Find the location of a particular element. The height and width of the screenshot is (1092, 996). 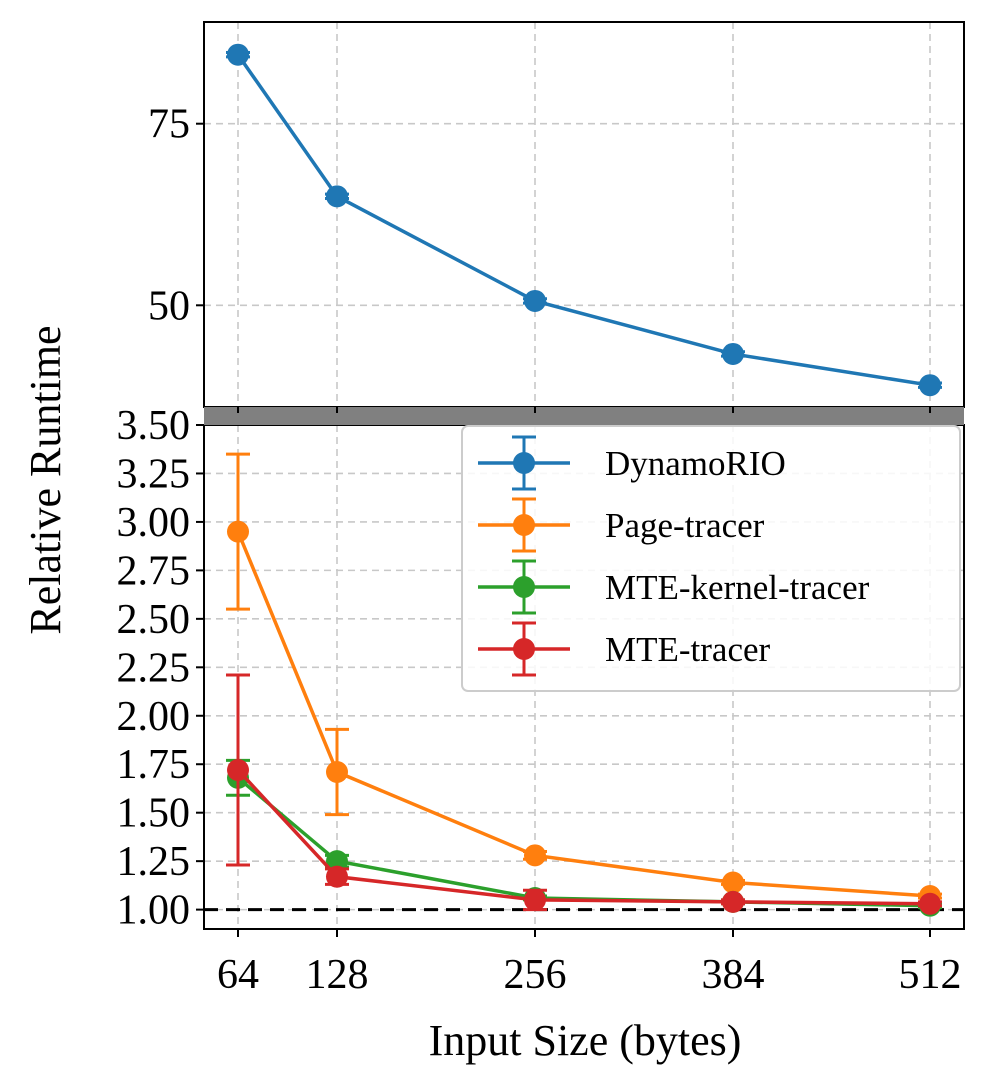

bottom-y-tick-label: 3.00 is located at coordinates (154, 523).